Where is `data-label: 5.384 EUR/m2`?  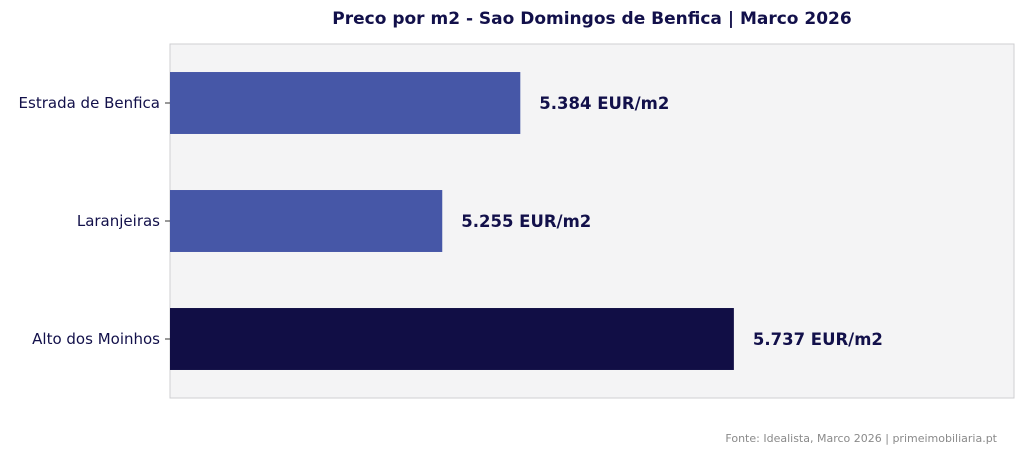 data-label: 5.384 EUR/m2 is located at coordinates (604, 103).